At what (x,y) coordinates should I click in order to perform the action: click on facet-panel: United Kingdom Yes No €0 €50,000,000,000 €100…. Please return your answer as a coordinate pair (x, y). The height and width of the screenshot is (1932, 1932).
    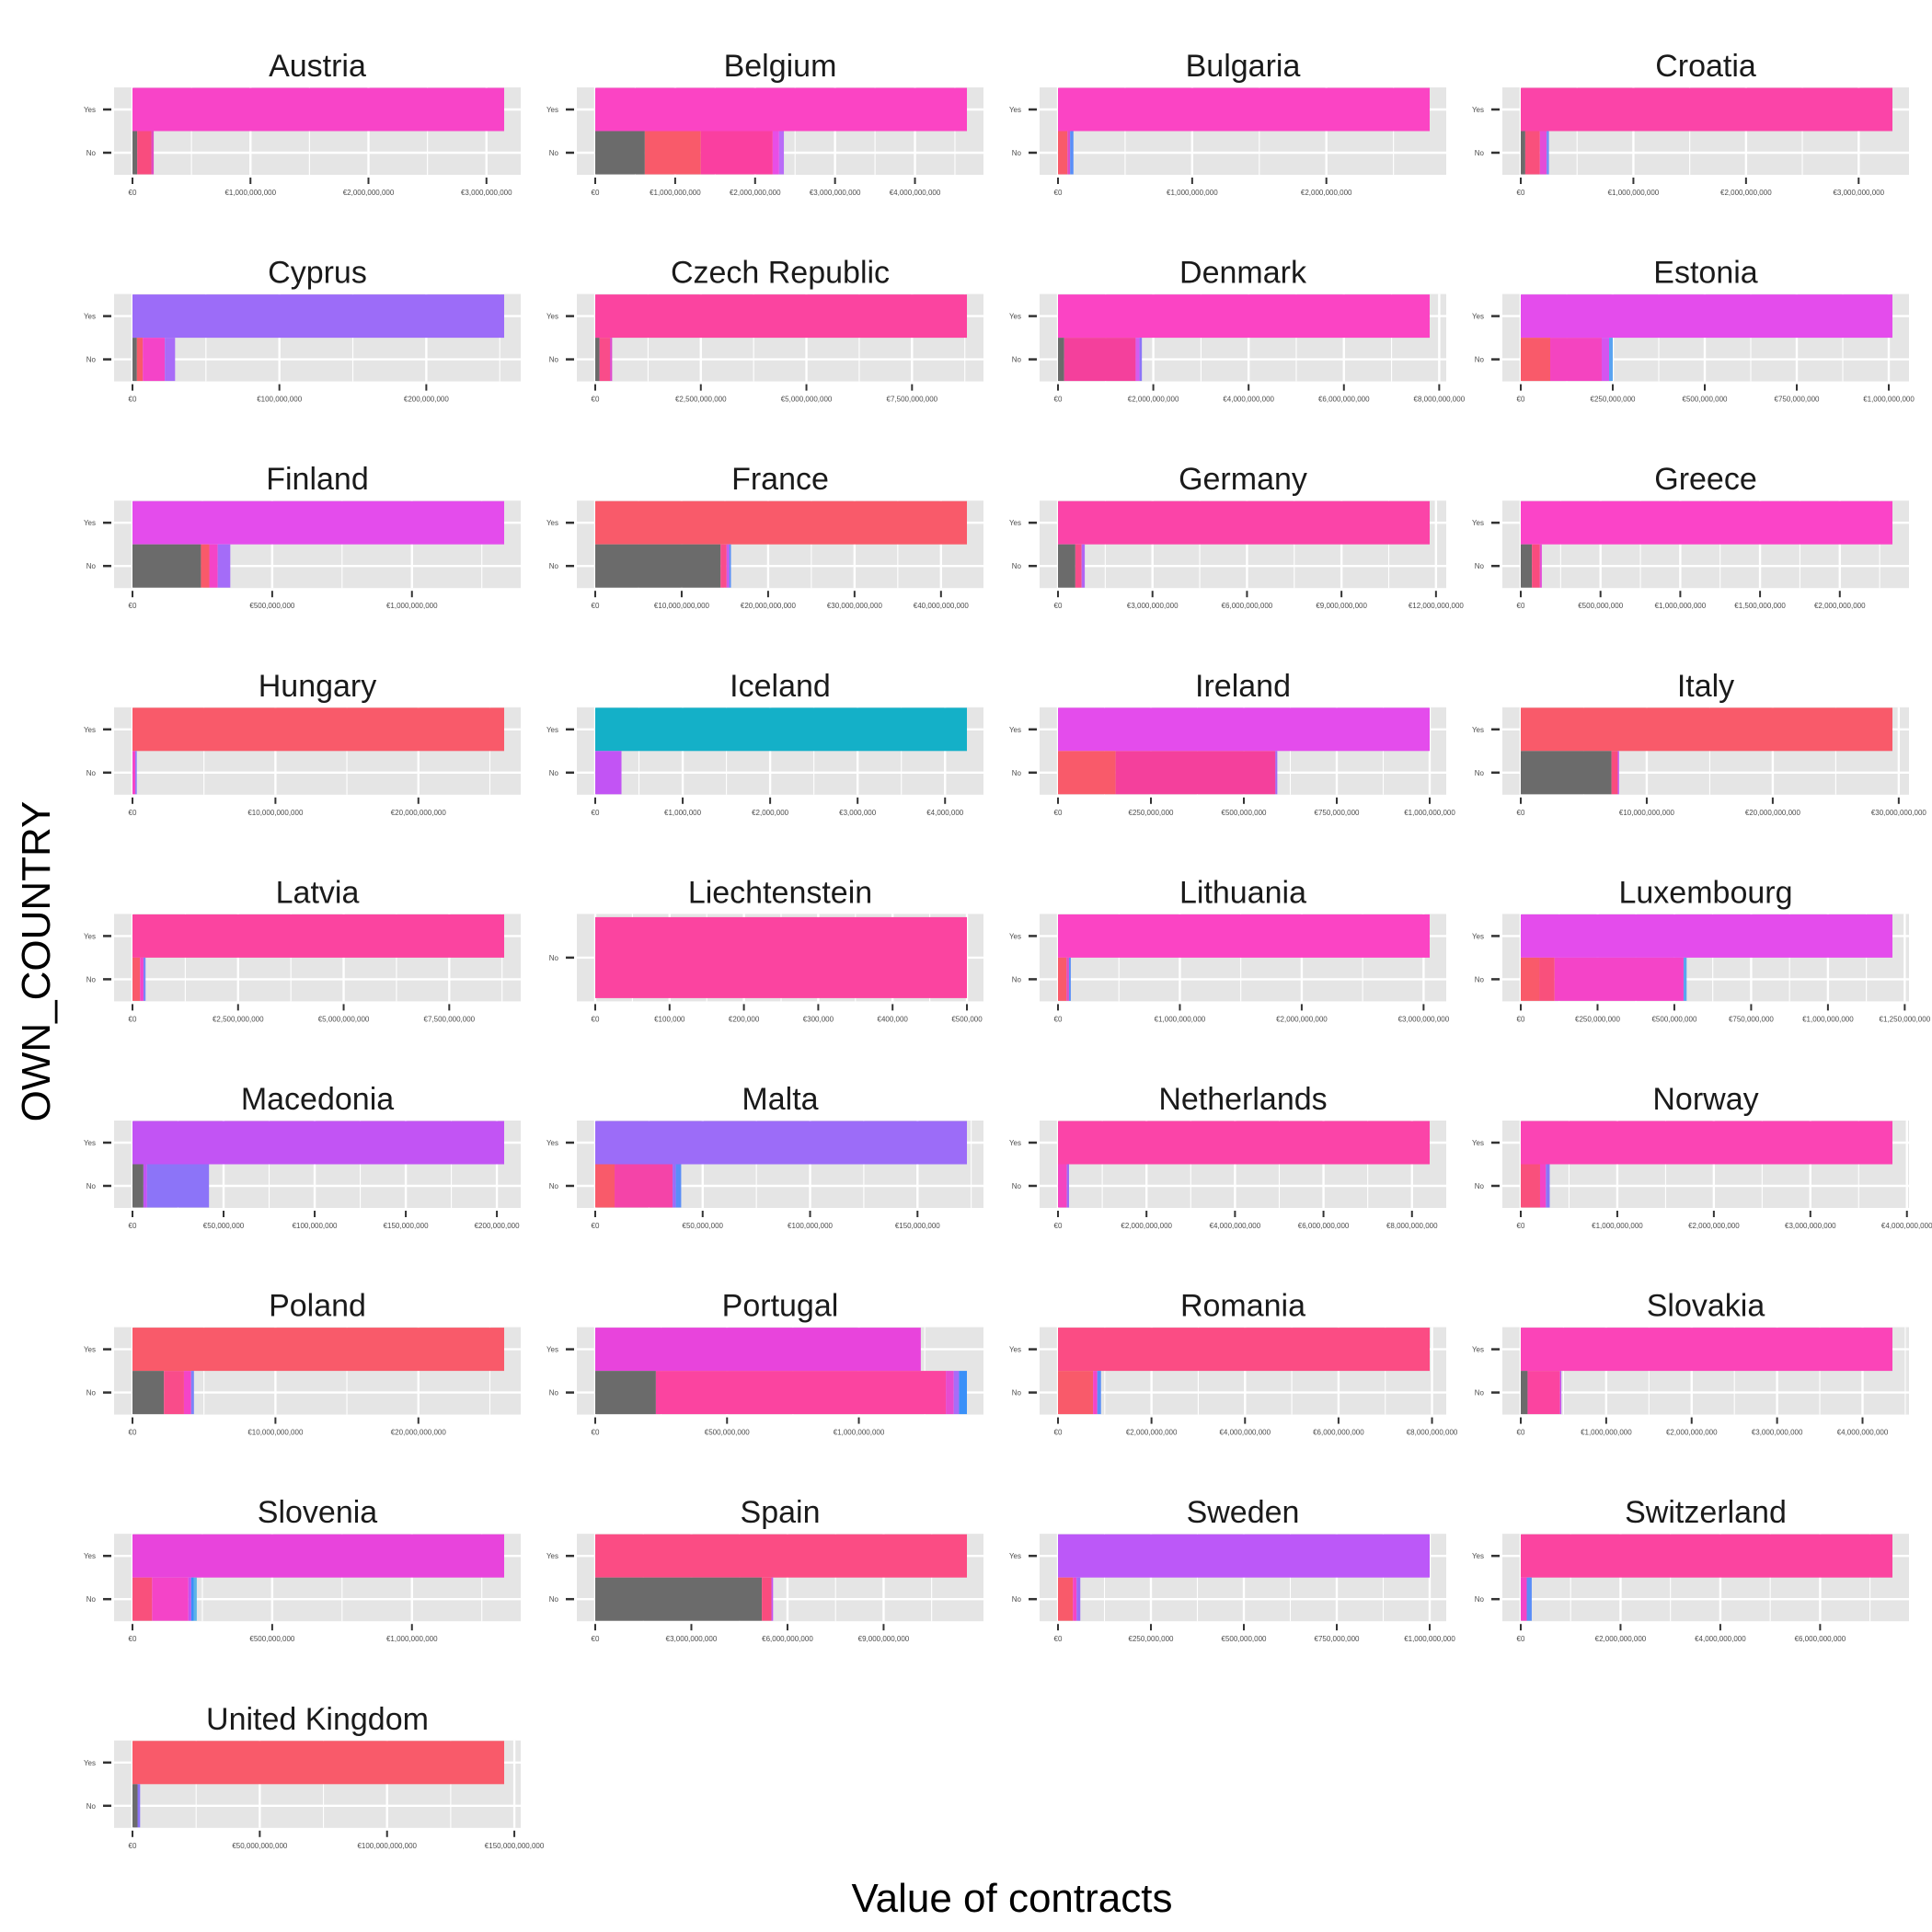
    Looking at the image, I should click on (314, 1776).